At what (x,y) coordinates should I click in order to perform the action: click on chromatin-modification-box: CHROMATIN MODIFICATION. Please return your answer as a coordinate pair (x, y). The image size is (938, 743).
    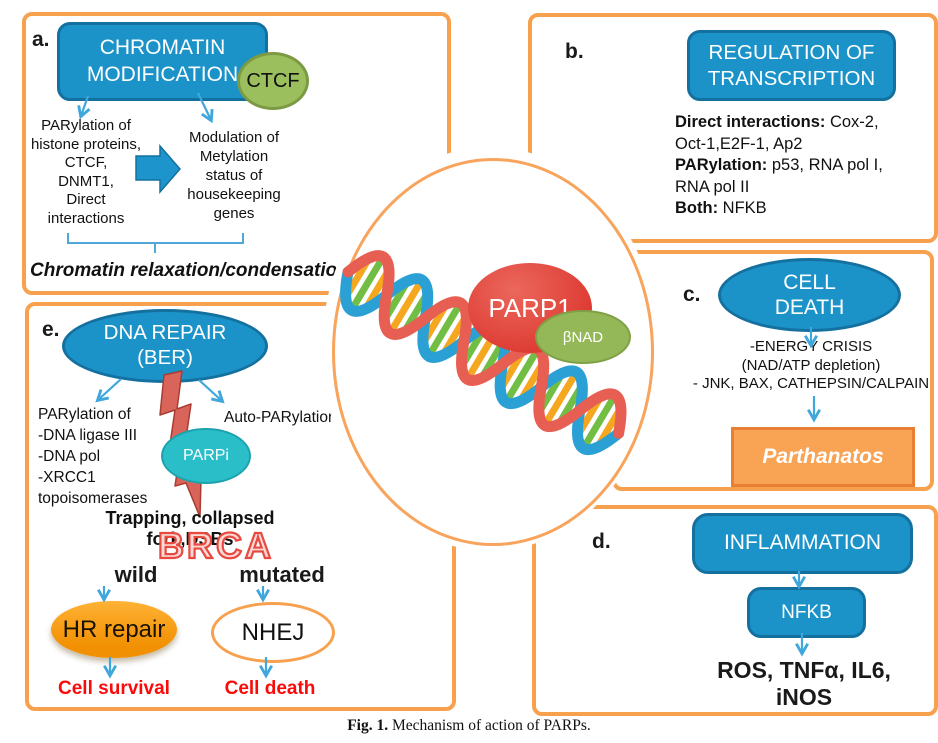
    Looking at the image, I should click on (162, 61).